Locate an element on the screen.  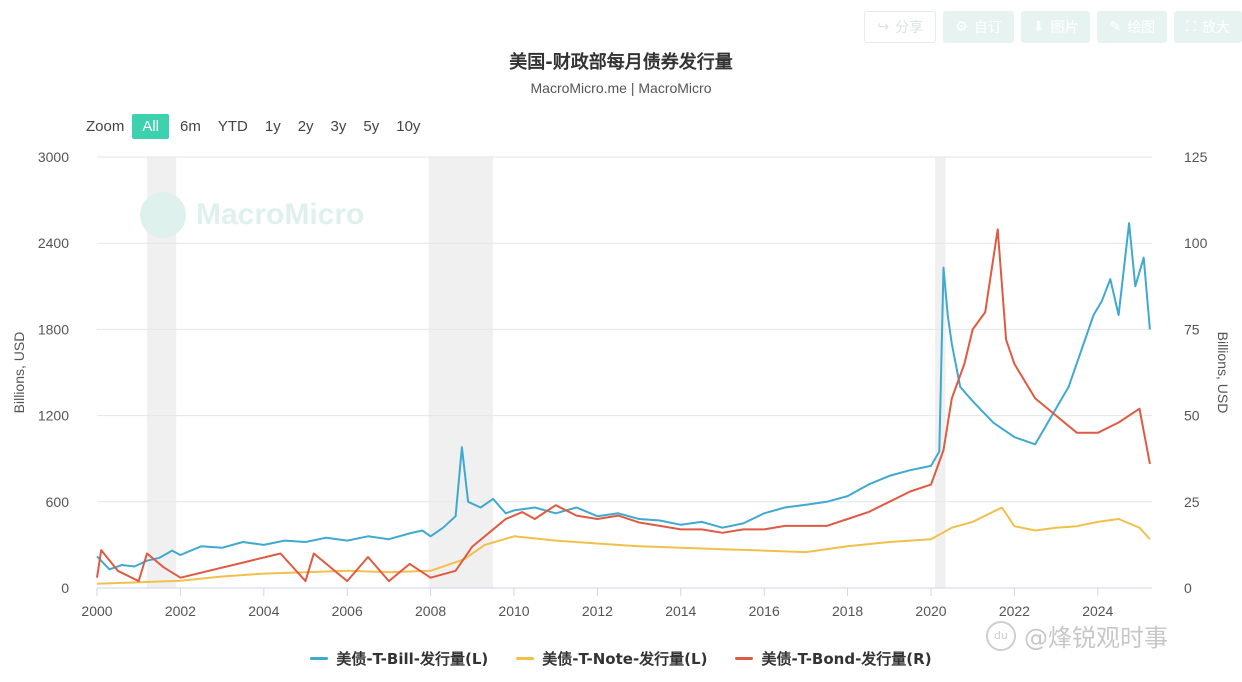
download-icon: ⬇ is located at coordinates (1038, 27).